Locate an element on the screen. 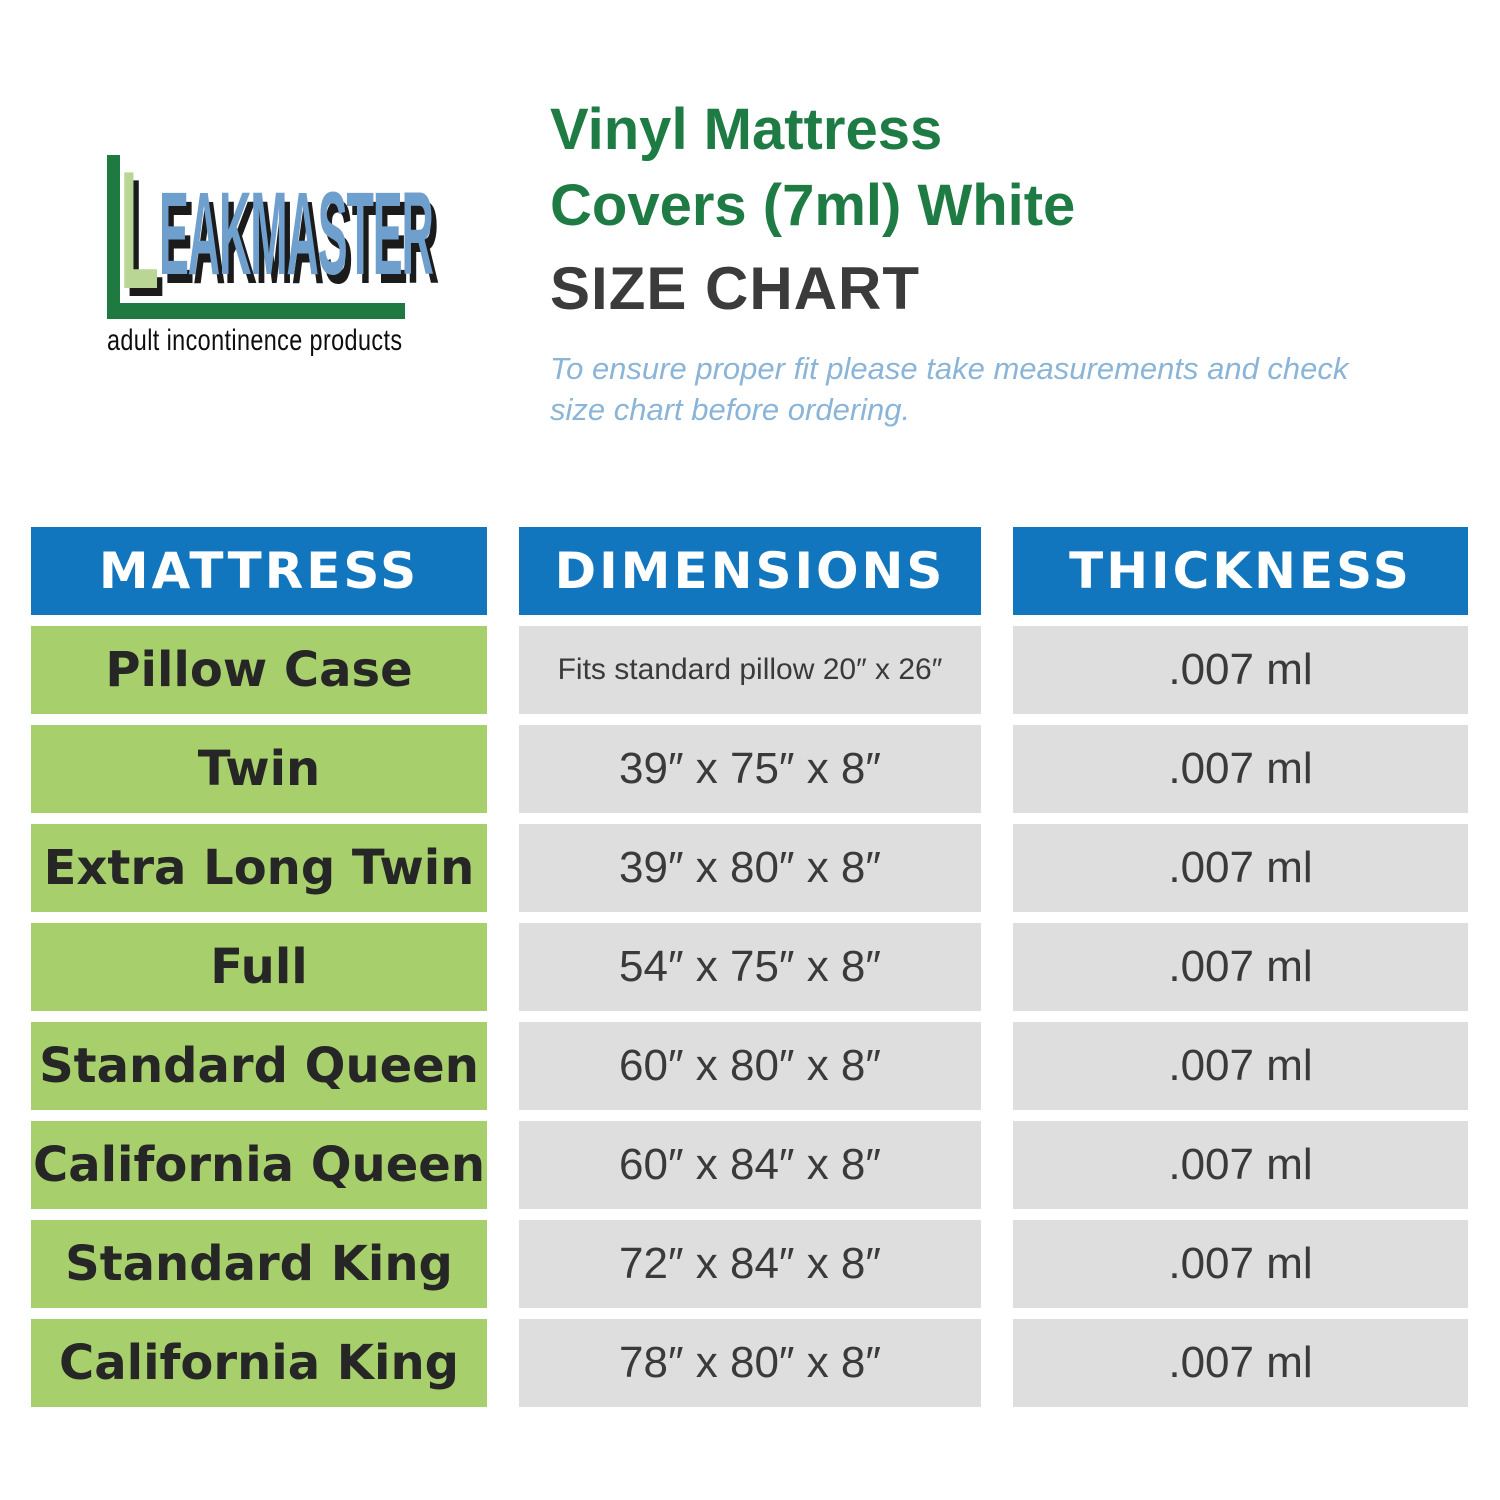  column-header-thickness: THICKNESS is located at coordinates (1240, 571).